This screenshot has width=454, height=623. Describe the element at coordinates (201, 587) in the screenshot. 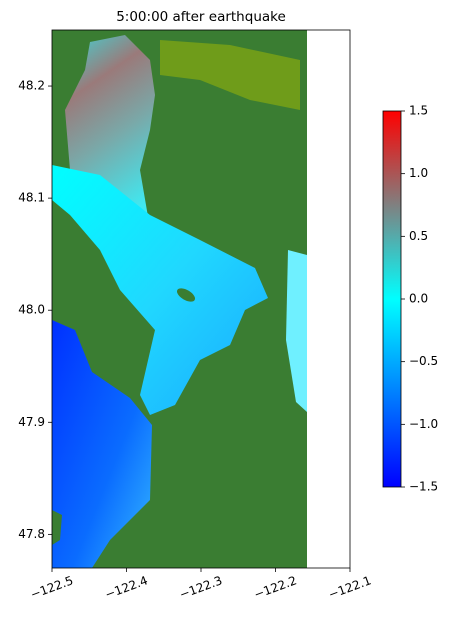

I see `x-tick-label: −122.3` at that location.